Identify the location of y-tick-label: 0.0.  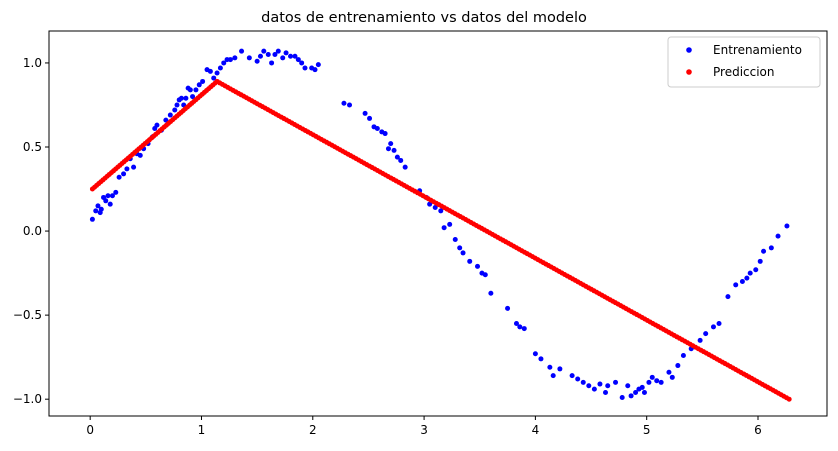
(32, 231).